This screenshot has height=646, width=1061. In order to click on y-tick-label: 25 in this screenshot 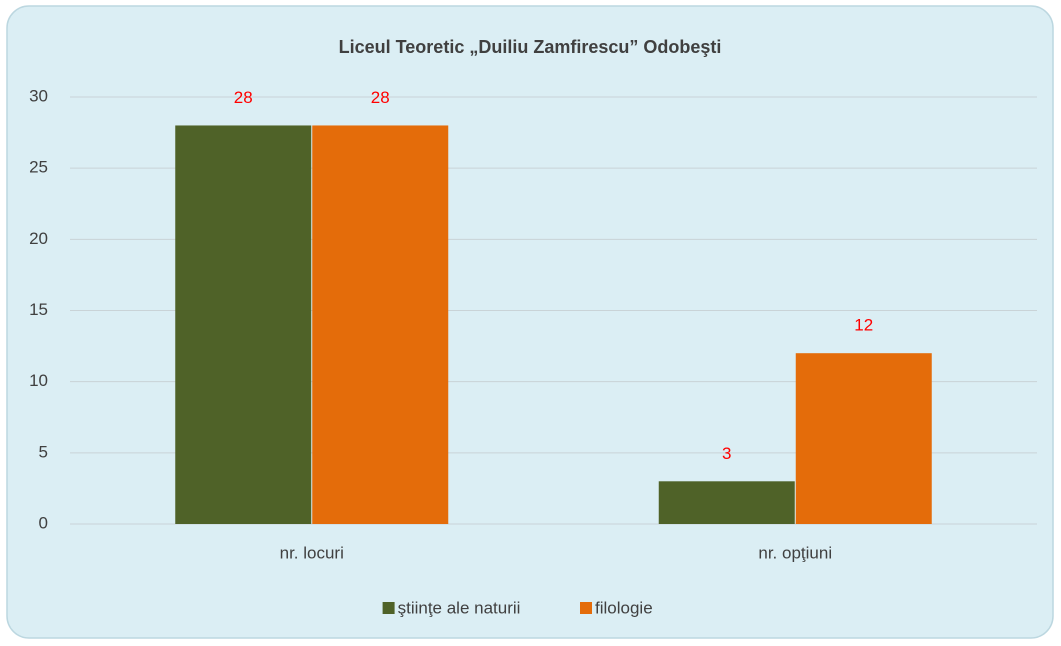, I will do `click(38, 167)`.